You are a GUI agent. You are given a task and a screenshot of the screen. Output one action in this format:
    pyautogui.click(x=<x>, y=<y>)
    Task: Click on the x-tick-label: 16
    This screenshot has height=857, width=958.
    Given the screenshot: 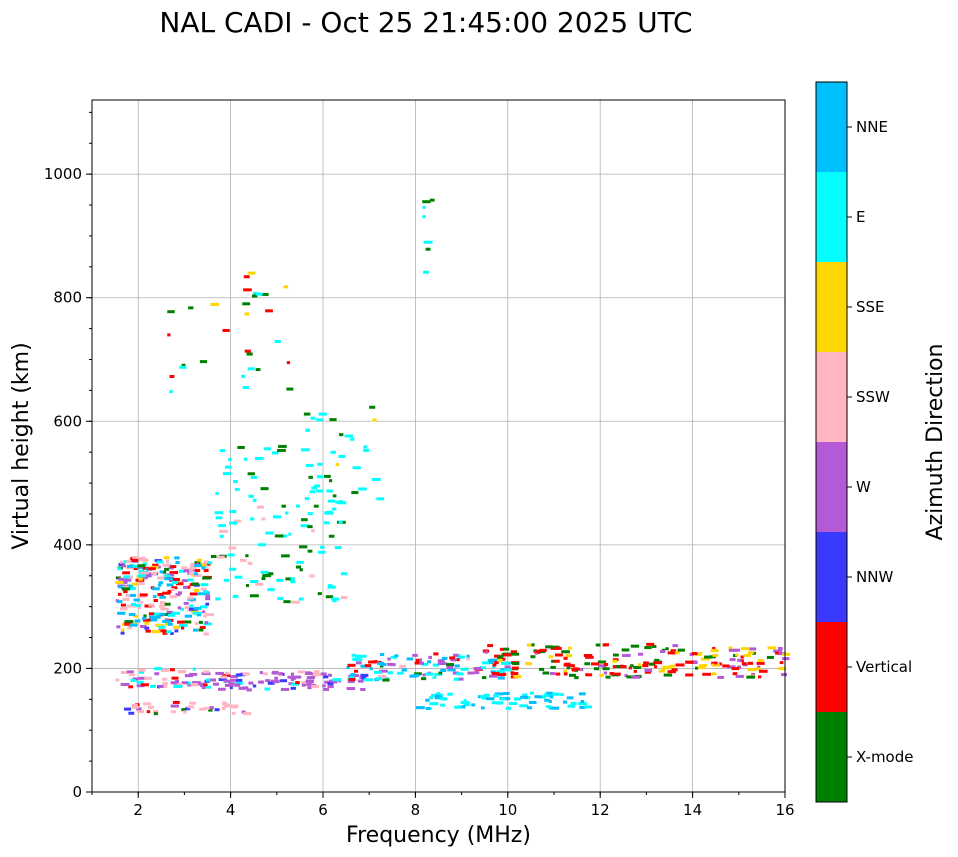 What is the action you would take?
    pyautogui.click(x=784, y=810)
    